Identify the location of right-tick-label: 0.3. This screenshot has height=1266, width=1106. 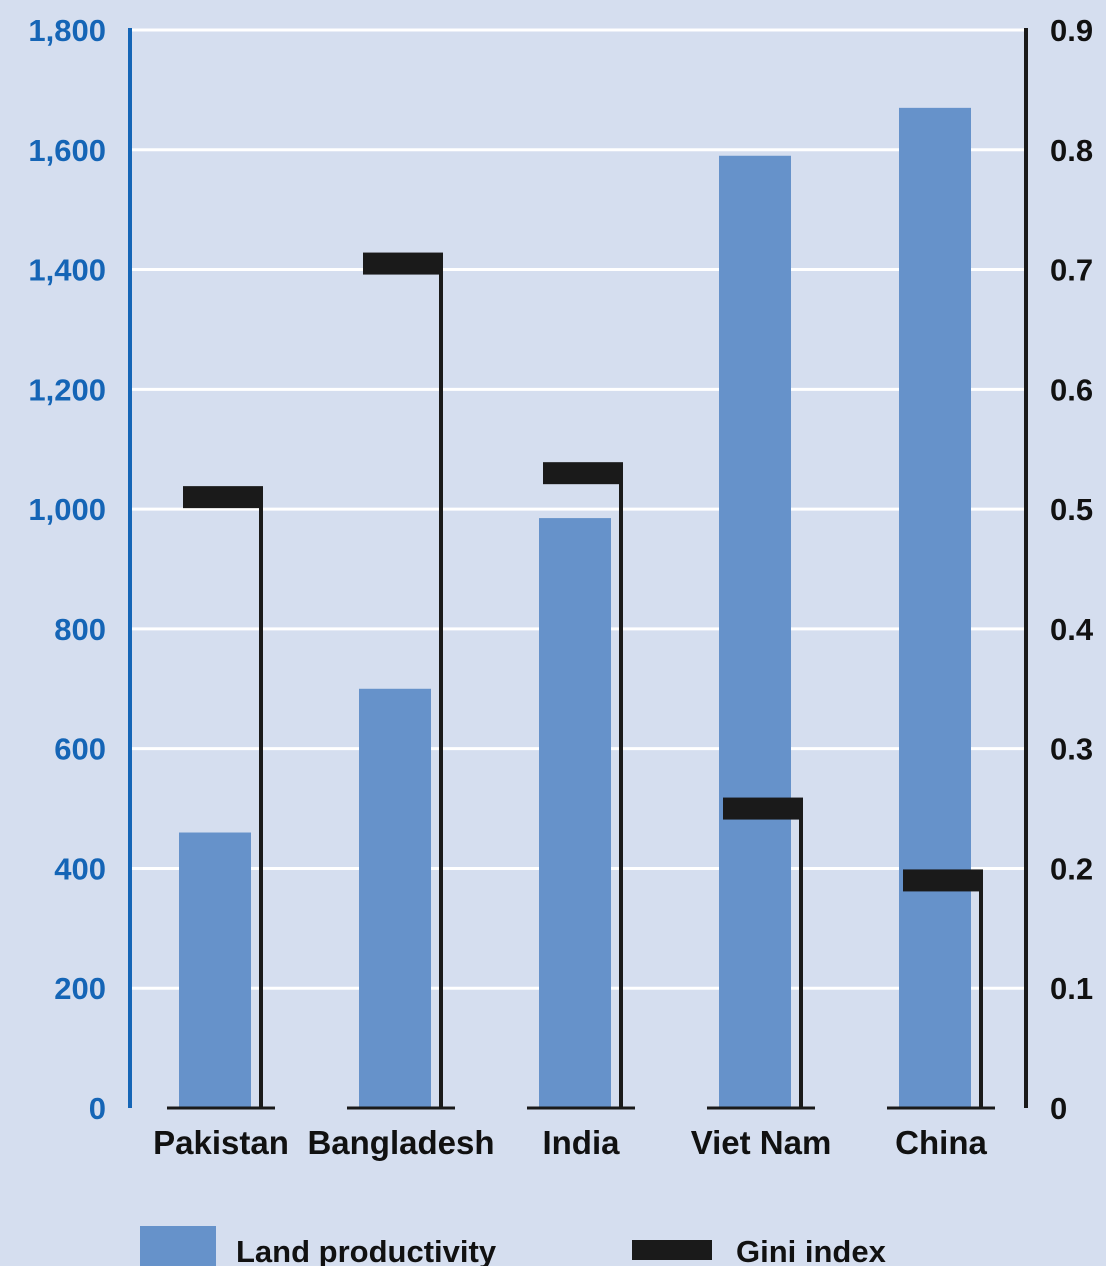
(1071, 749).